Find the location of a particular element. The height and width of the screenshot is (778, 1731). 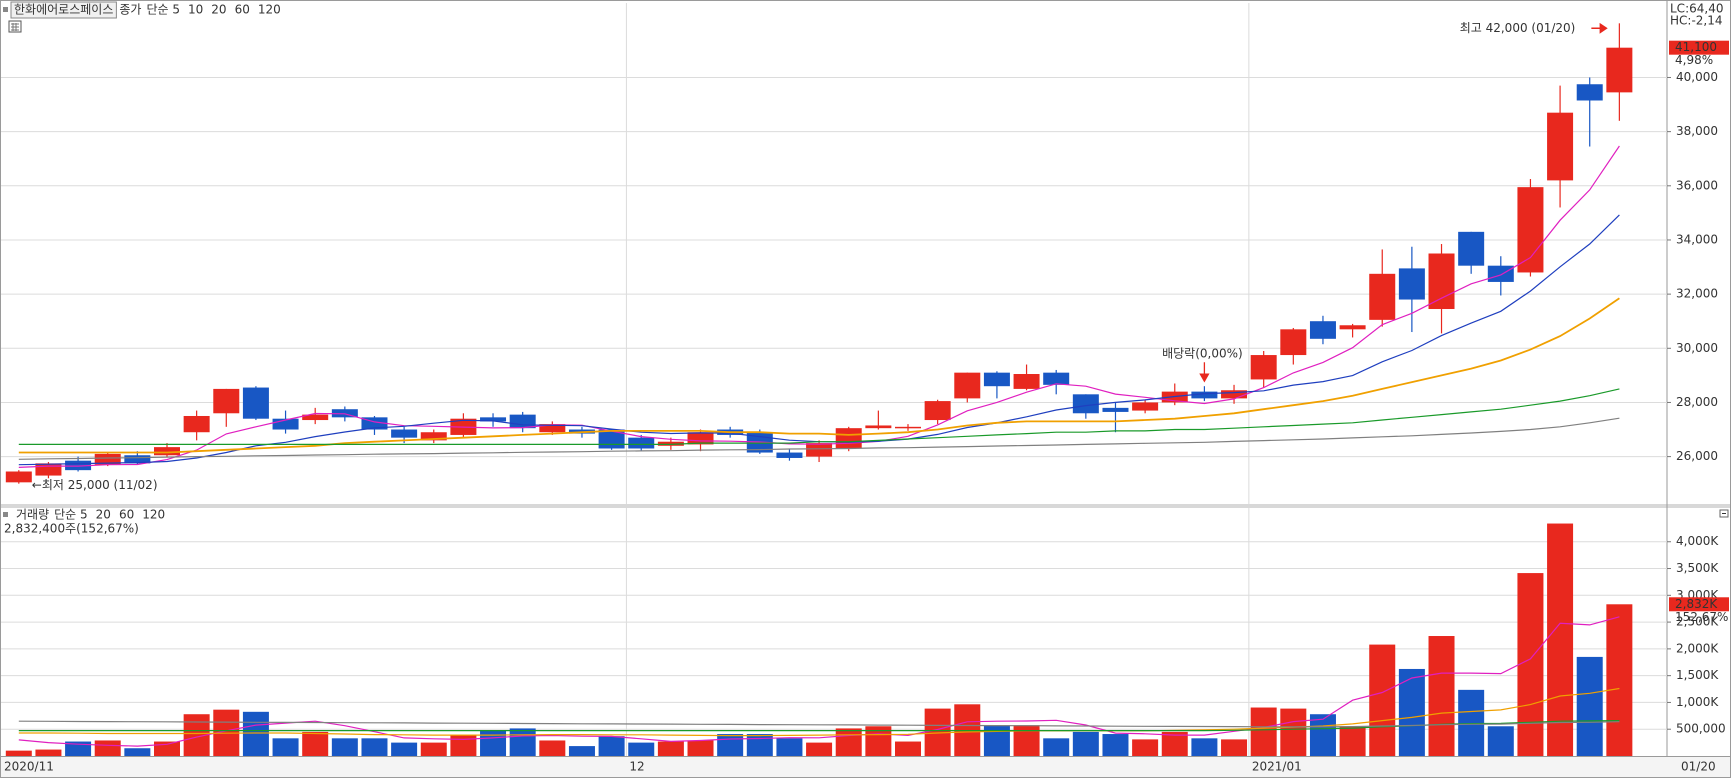

y-tick-label: 1,500K is located at coordinates (1697, 675).